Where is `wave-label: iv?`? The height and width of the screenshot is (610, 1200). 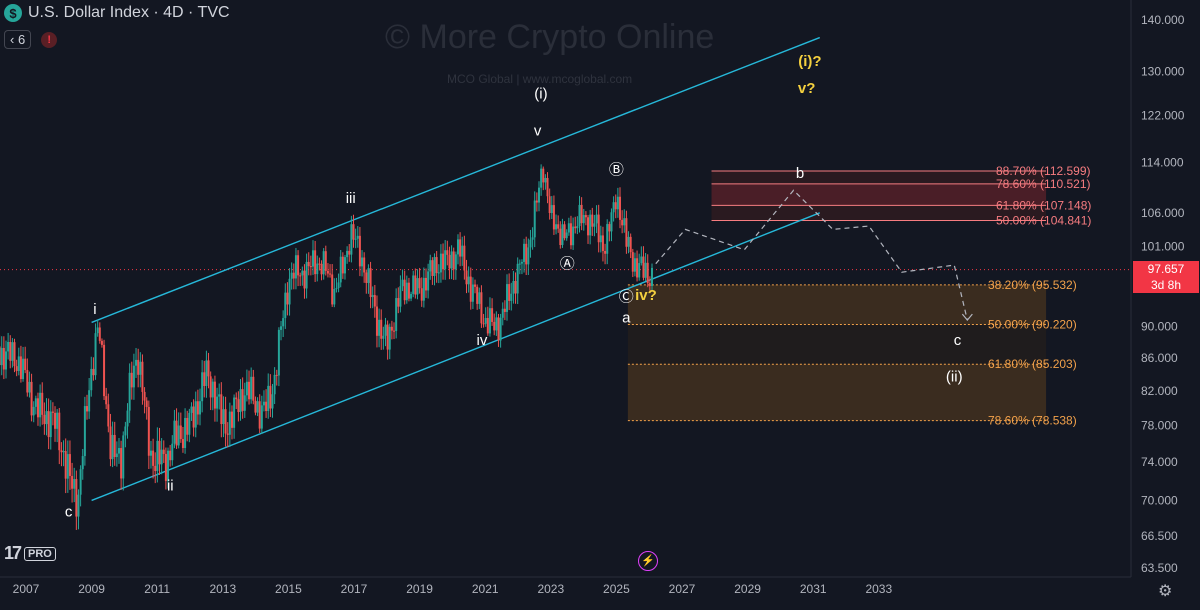 wave-label: iv? is located at coordinates (646, 295).